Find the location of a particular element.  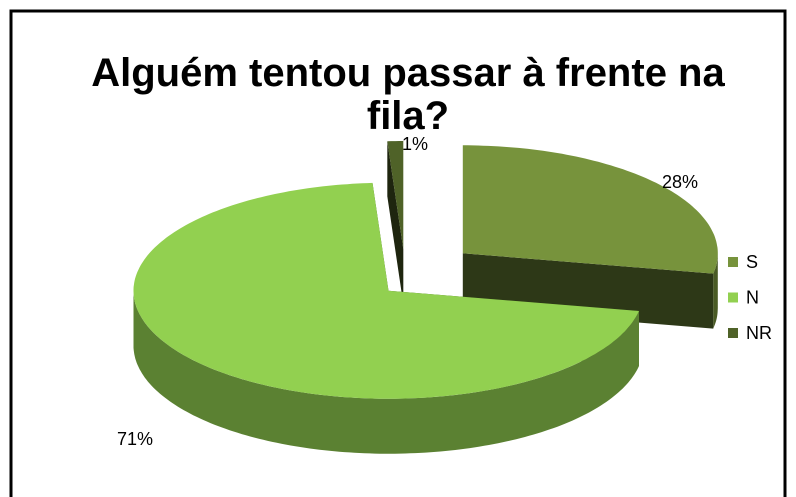

legend-label: N is located at coordinates (752, 297).